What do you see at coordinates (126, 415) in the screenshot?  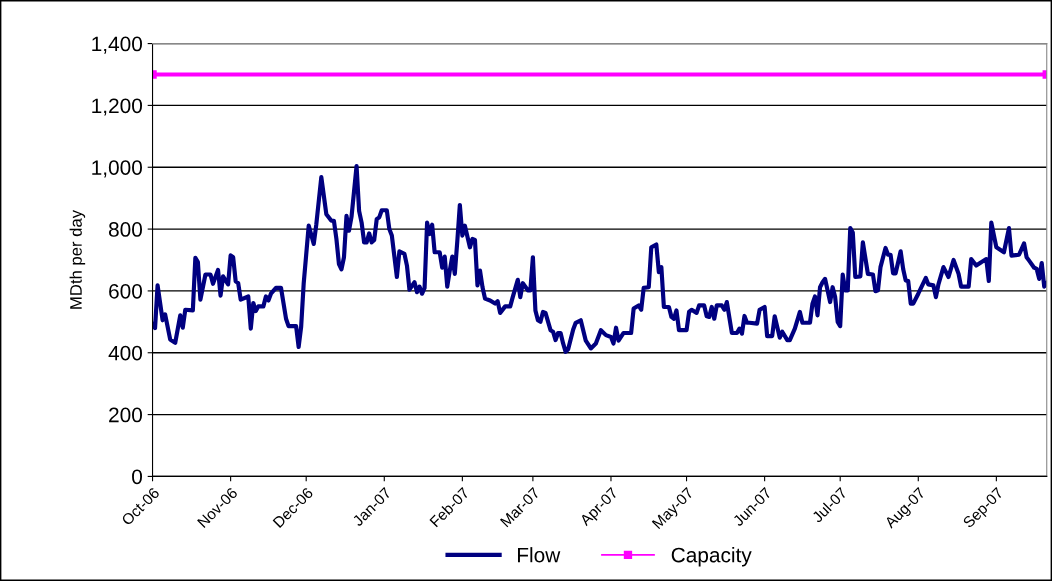 I see `y-tick-label: 200` at bounding box center [126, 415].